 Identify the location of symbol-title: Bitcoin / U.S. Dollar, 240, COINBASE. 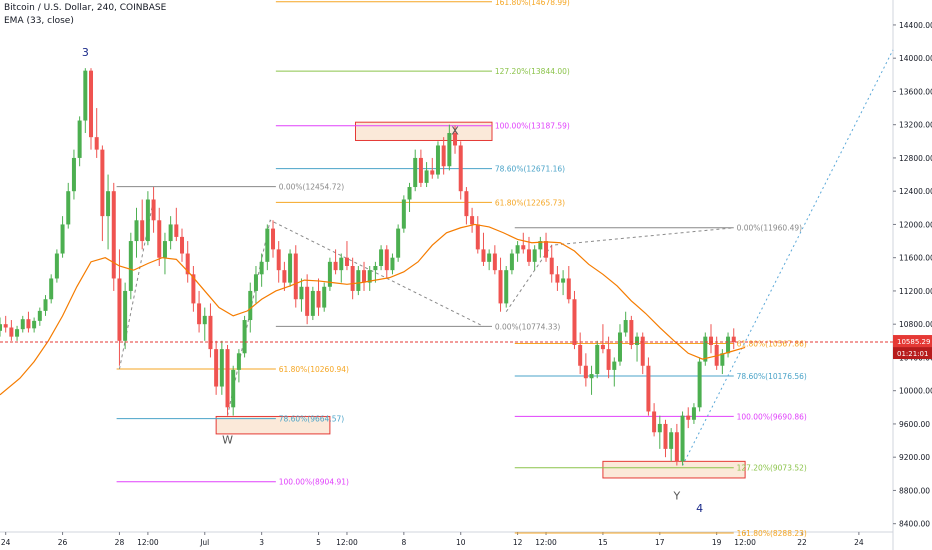
(85, 8).